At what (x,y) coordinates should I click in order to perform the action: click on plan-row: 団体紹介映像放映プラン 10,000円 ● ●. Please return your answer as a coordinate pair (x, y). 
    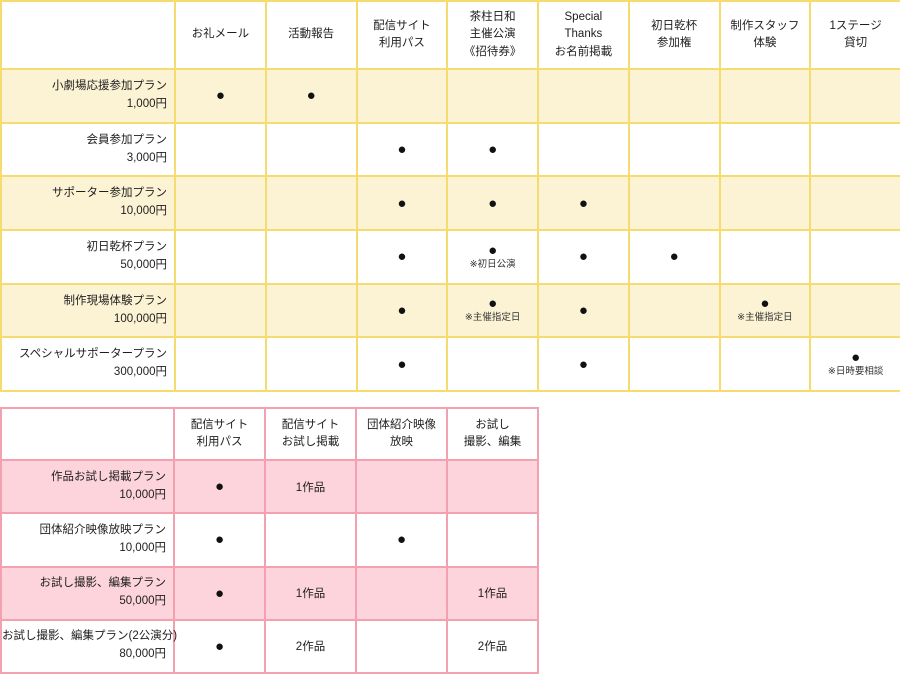
    Looking at the image, I should click on (269, 540).